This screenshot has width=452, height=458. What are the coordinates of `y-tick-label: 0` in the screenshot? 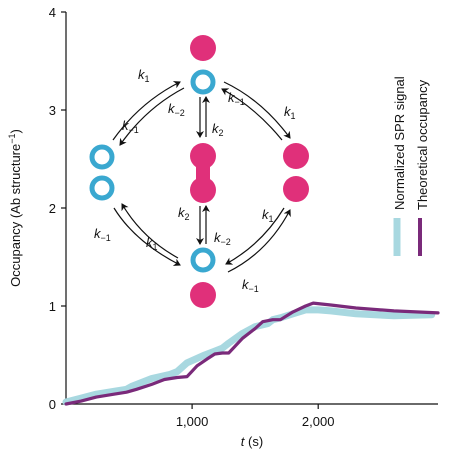 It's located at (52, 404).